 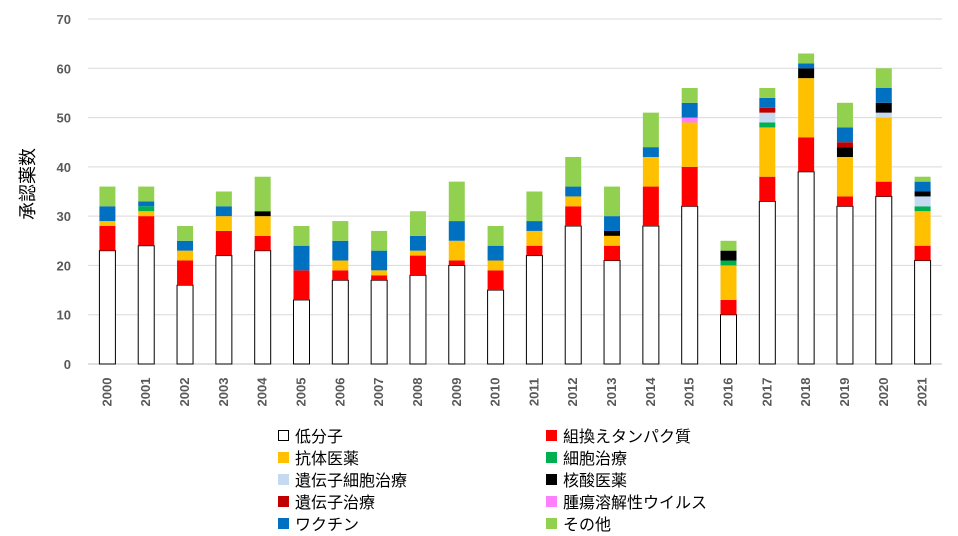 I want to click on x-tick-label: 2001, so click(x=145, y=392).